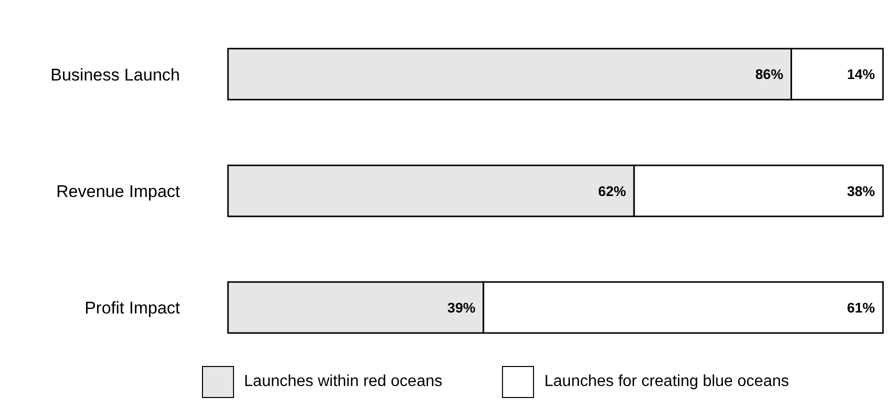 The width and height of the screenshot is (893, 417). What do you see at coordinates (115, 74) in the screenshot?
I see `y-tick-label: Business Launch` at bounding box center [115, 74].